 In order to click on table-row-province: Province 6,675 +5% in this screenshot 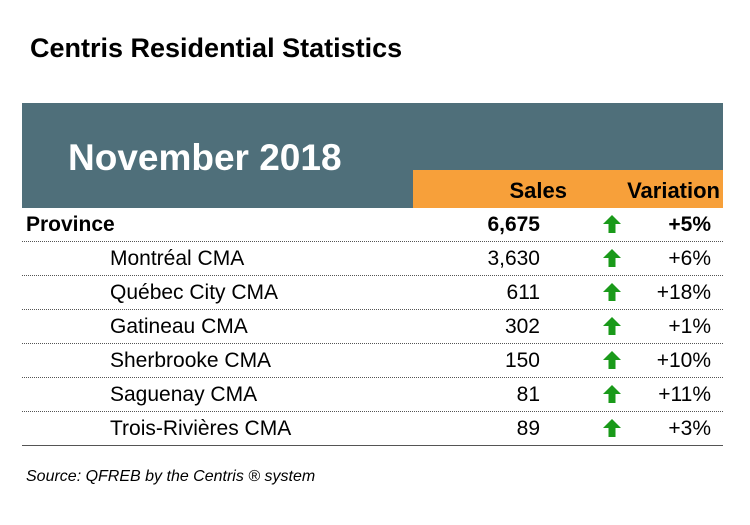, I will do `click(372, 225)`.